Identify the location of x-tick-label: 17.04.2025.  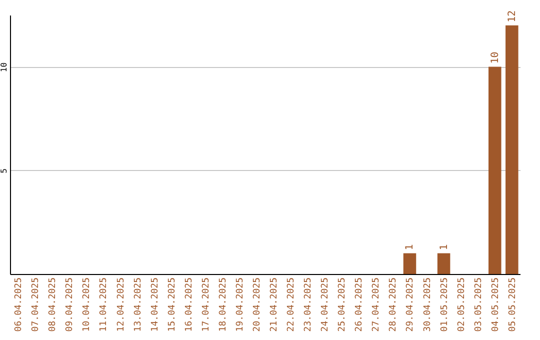
(206, 305).